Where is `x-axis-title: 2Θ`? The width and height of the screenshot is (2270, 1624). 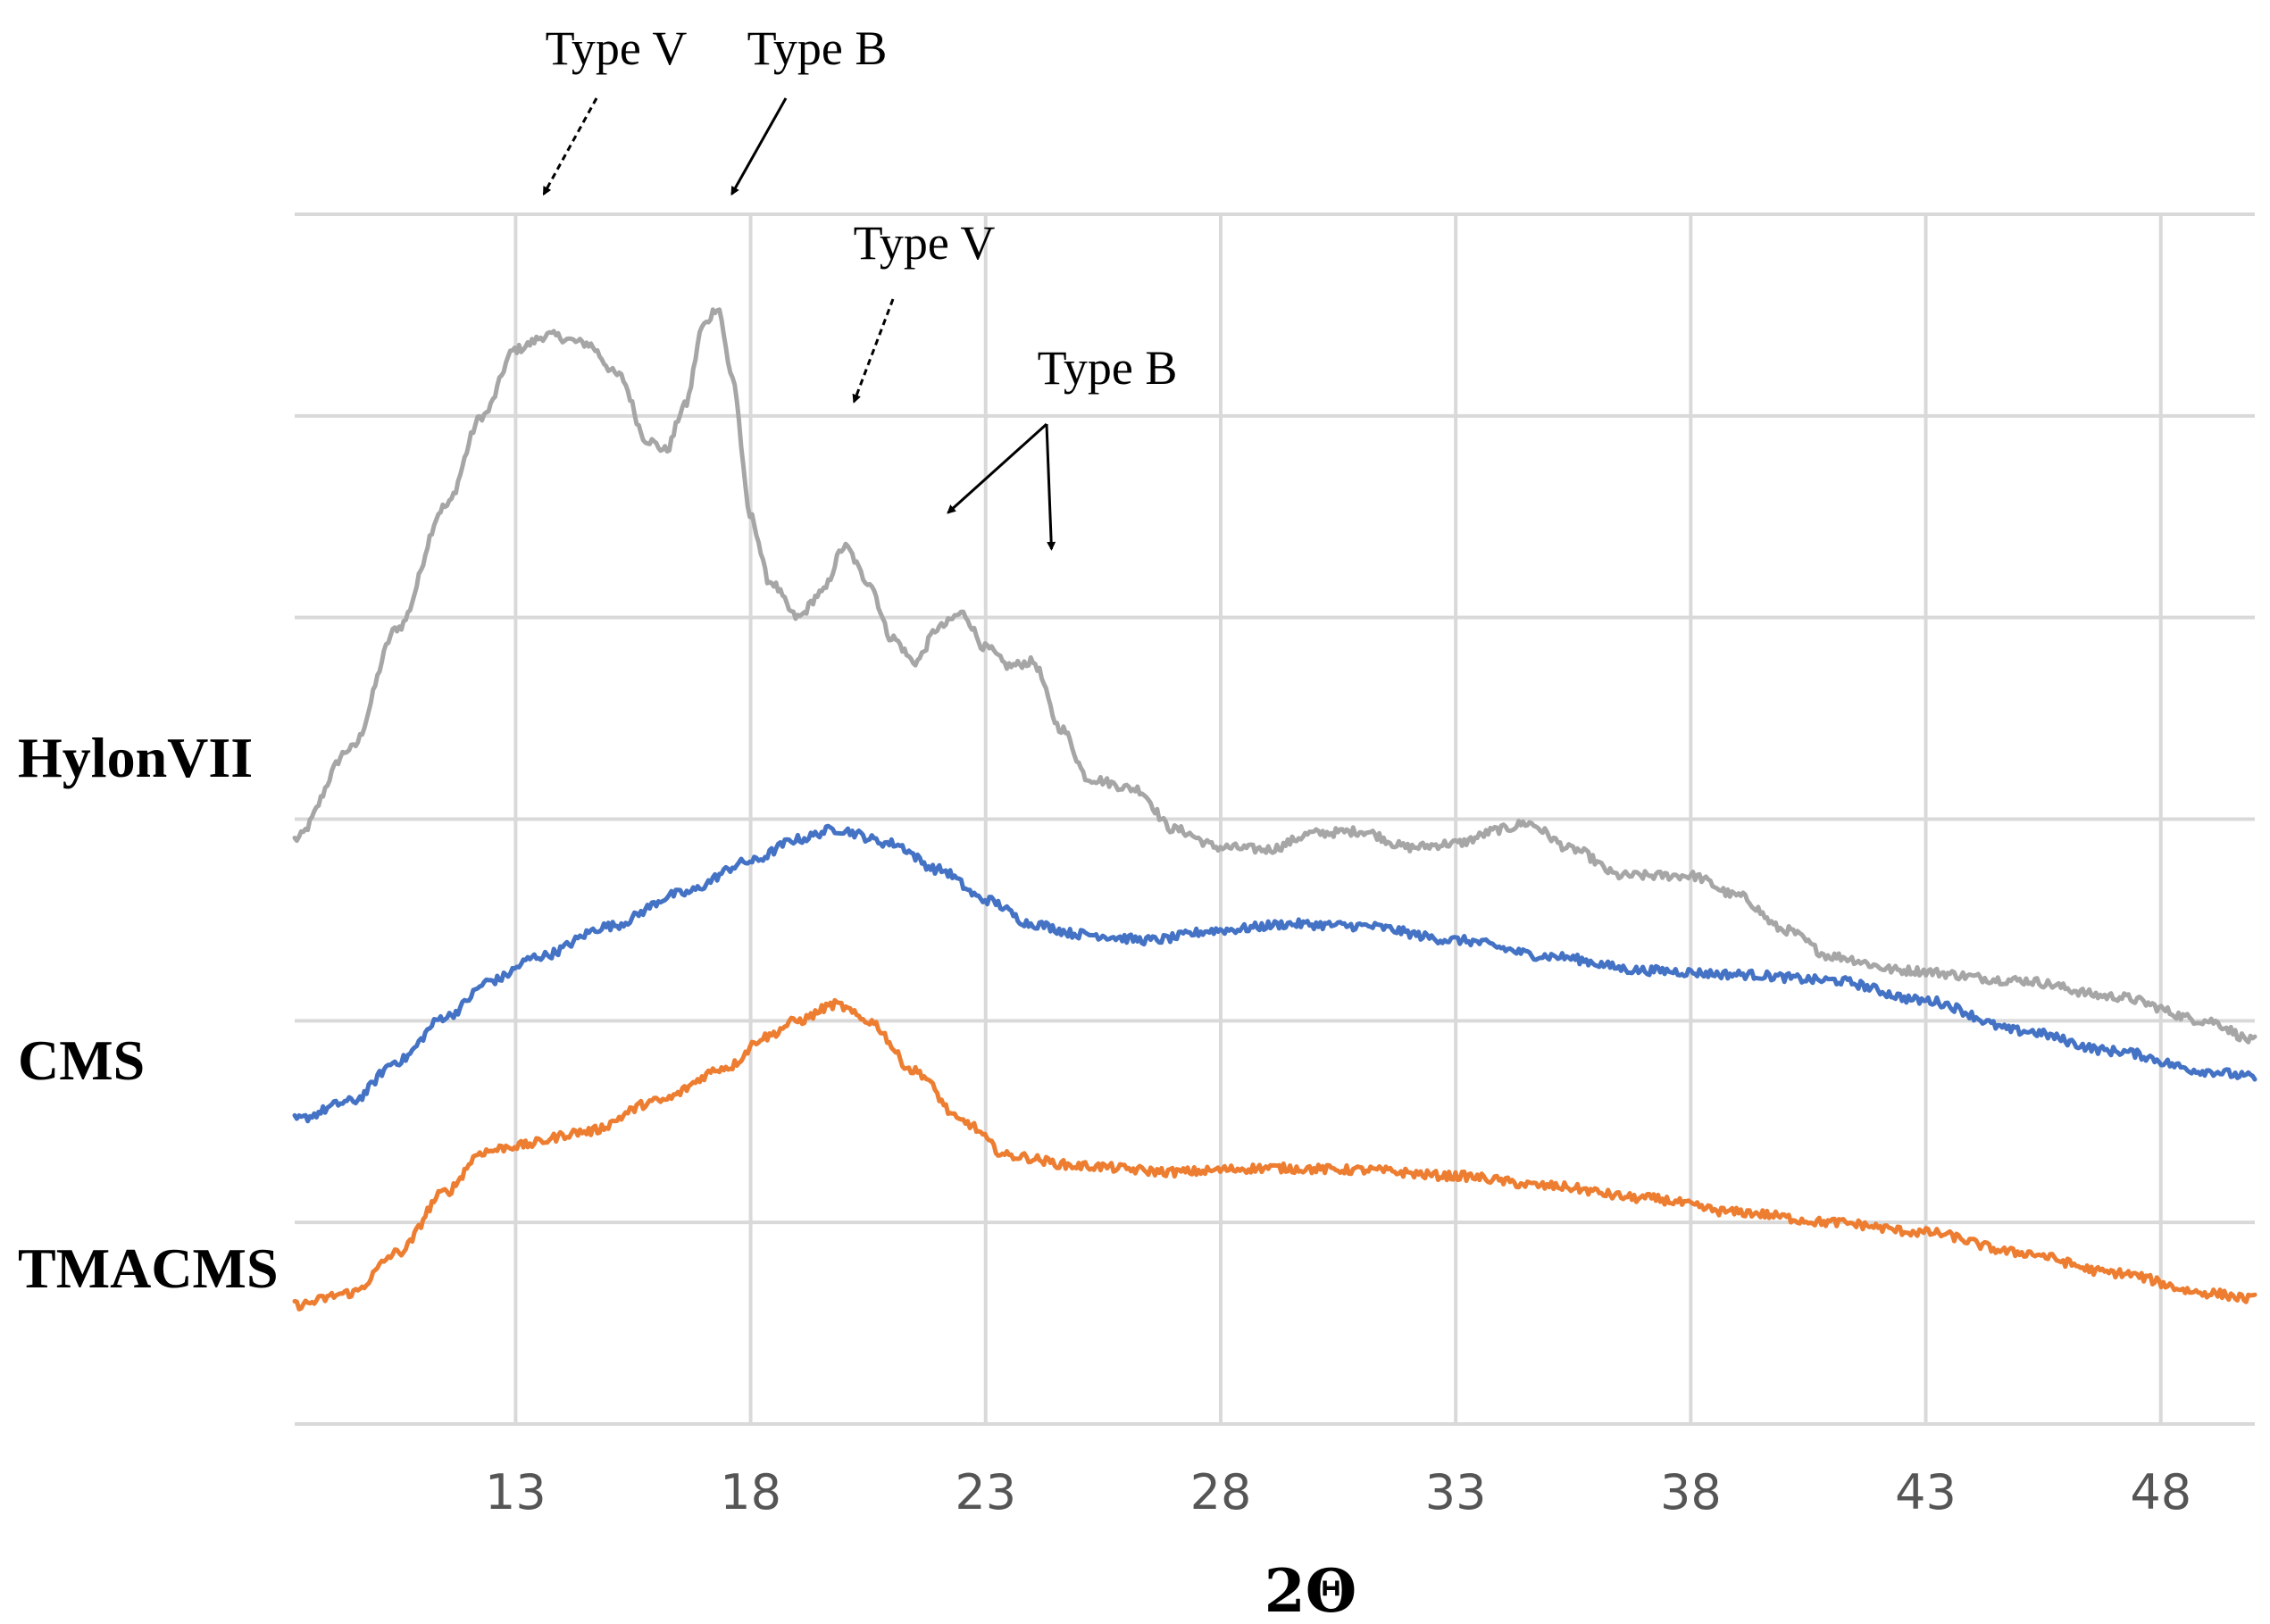
x-axis-title: 2Θ is located at coordinates (1310, 1590).